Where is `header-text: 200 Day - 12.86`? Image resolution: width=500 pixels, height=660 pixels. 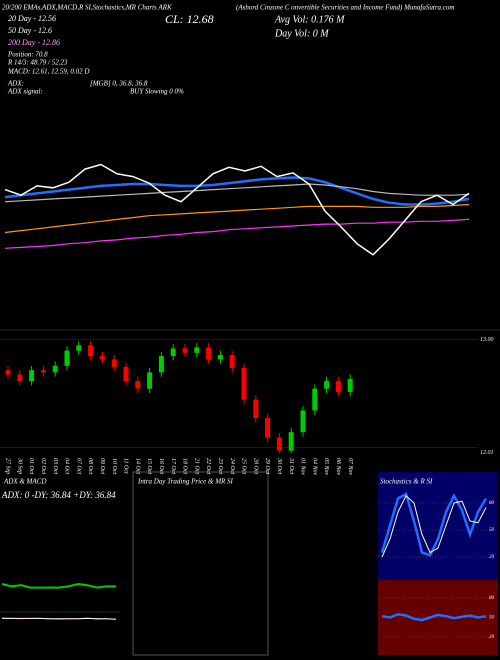 header-text: 200 Day - 12.86 is located at coordinates (34, 42).